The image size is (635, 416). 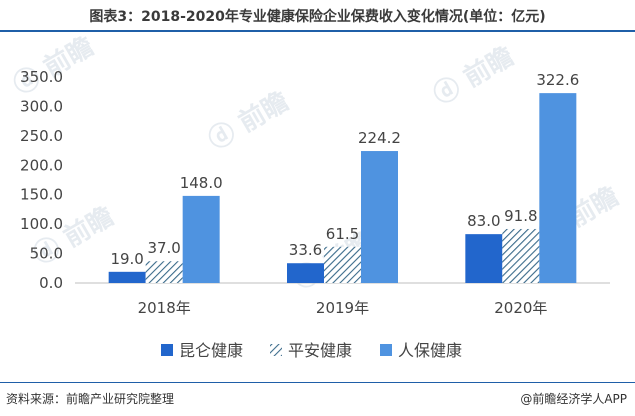 I want to click on y-tick-label: 150.0, so click(x=41, y=195).